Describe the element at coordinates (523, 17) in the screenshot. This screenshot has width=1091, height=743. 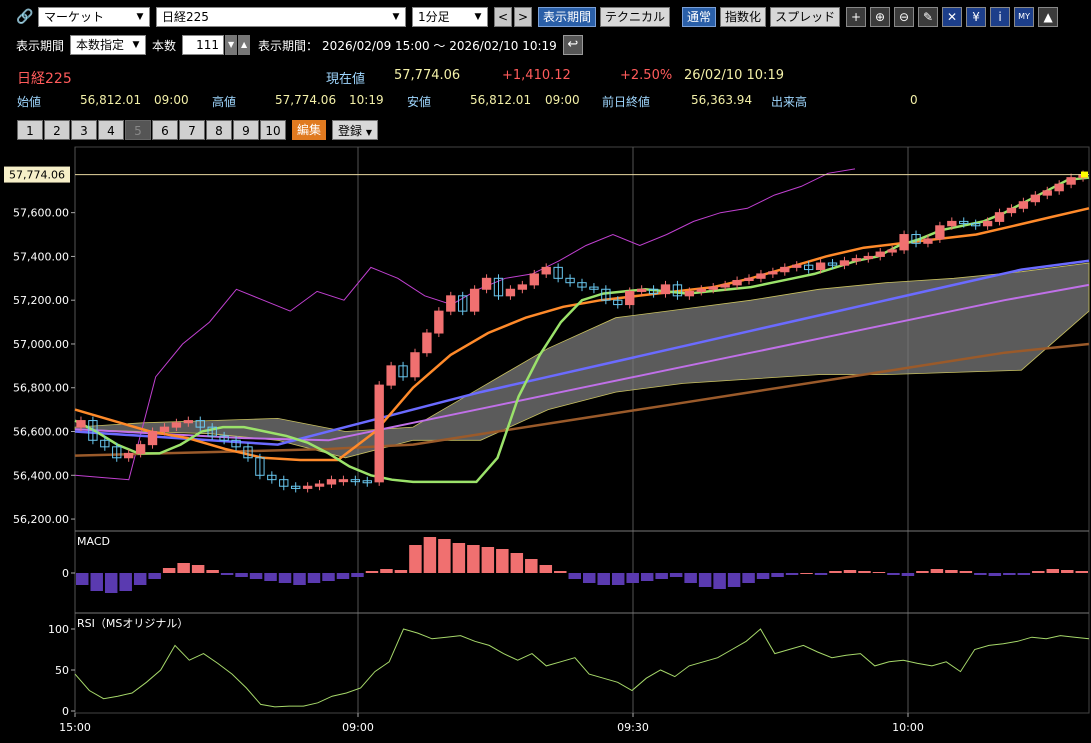
I see `next-button: >` at that location.